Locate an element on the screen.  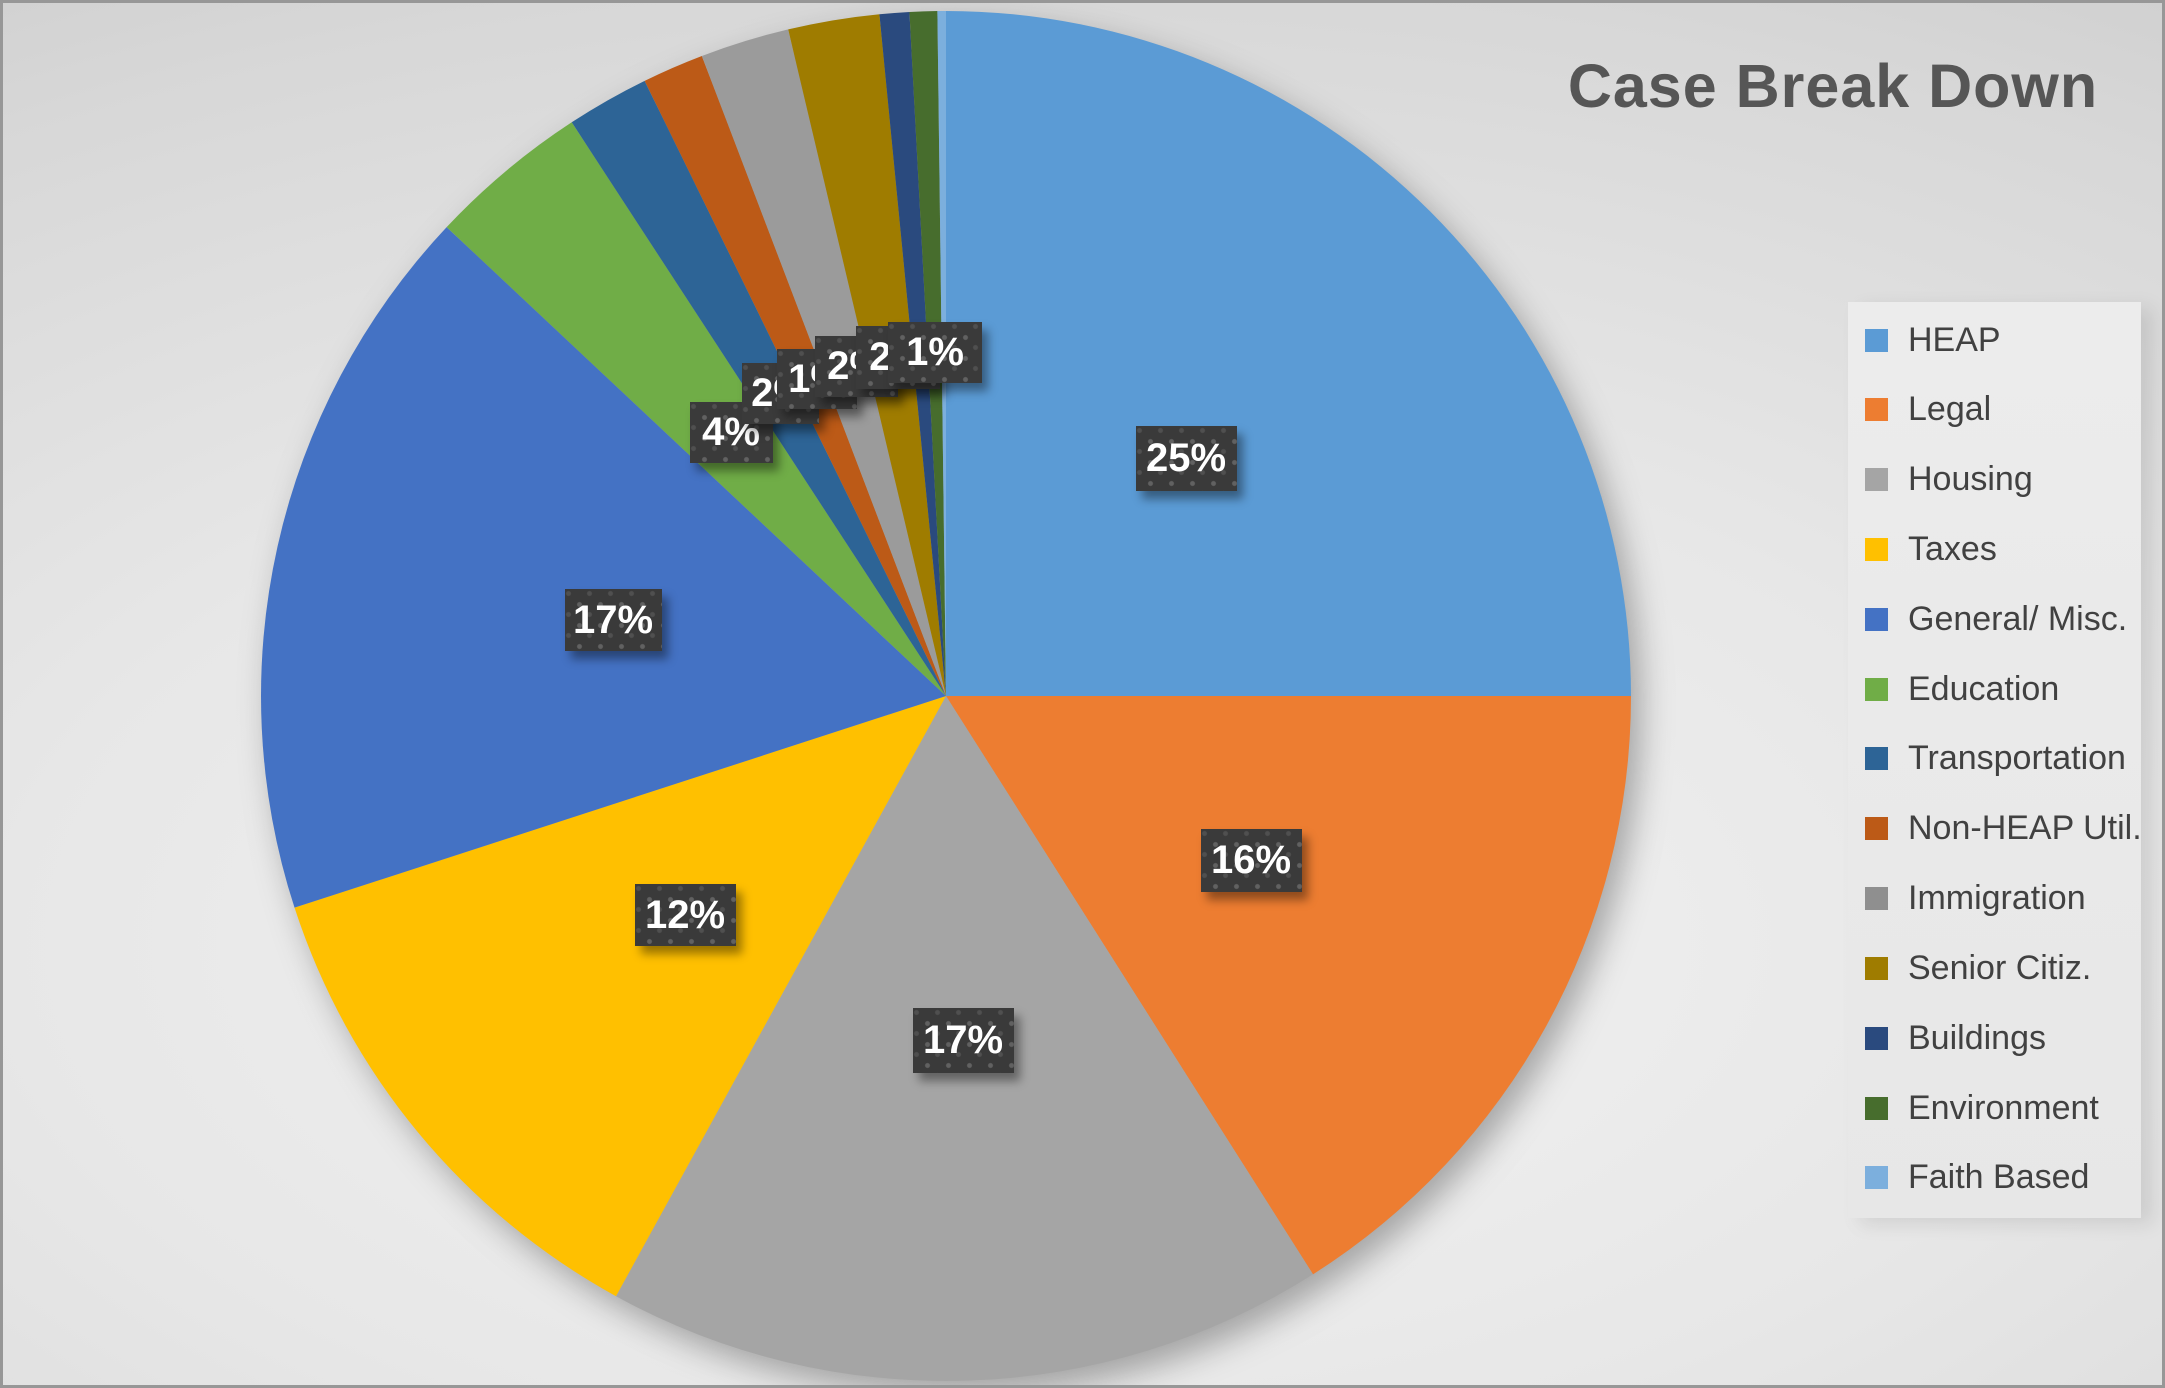
legend-label-non-heap-util: Non-HEAP Util. is located at coordinates (2025, 828).